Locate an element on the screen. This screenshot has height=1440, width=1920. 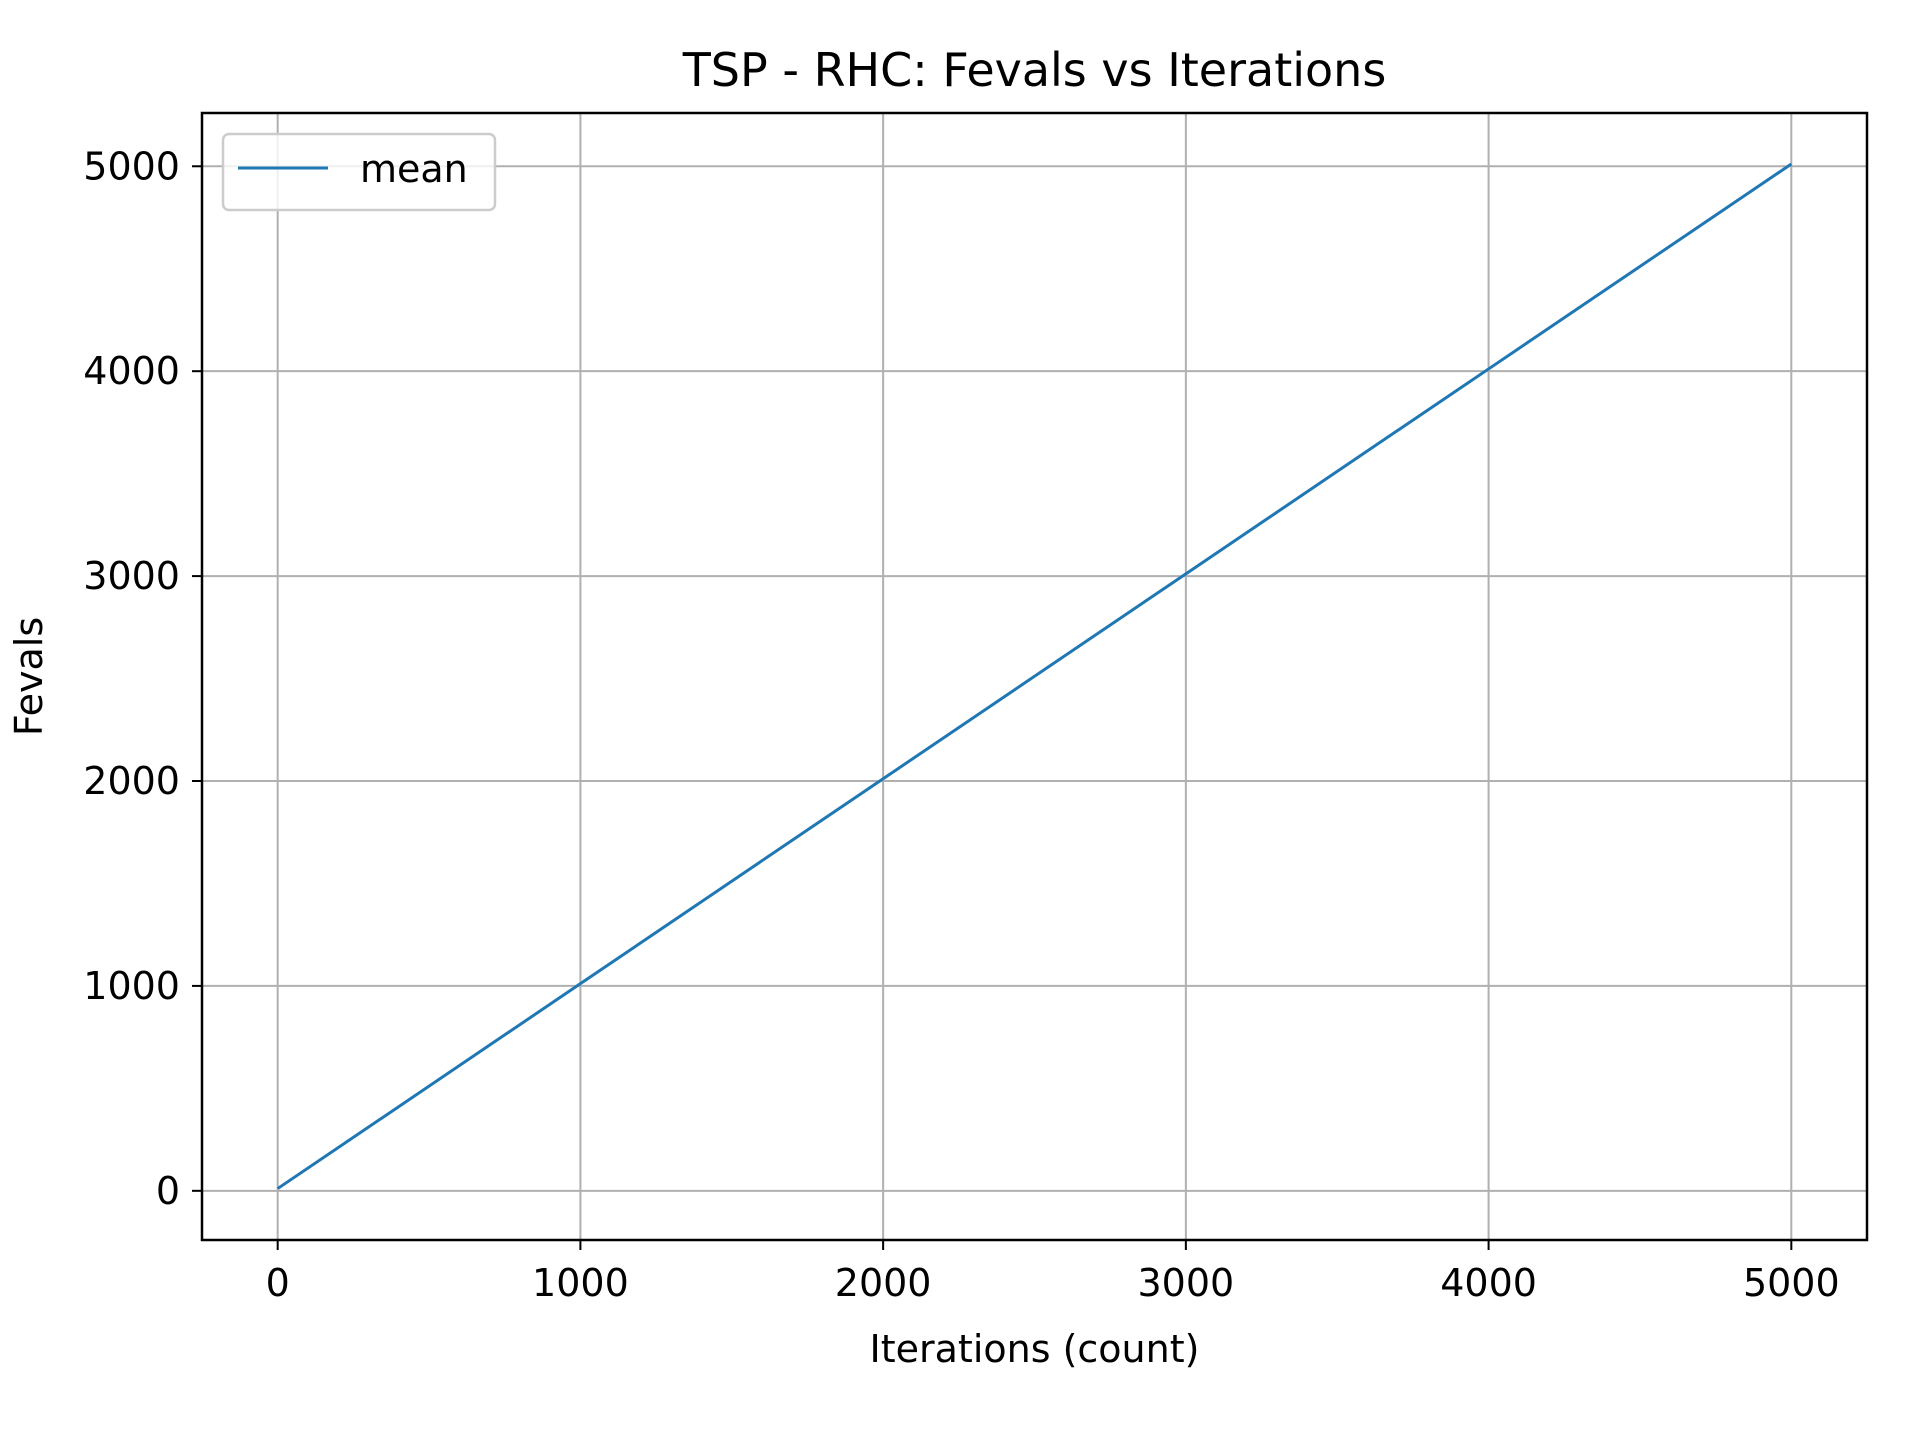
legend-label-mean: mean is located at coordinates (414, 169).